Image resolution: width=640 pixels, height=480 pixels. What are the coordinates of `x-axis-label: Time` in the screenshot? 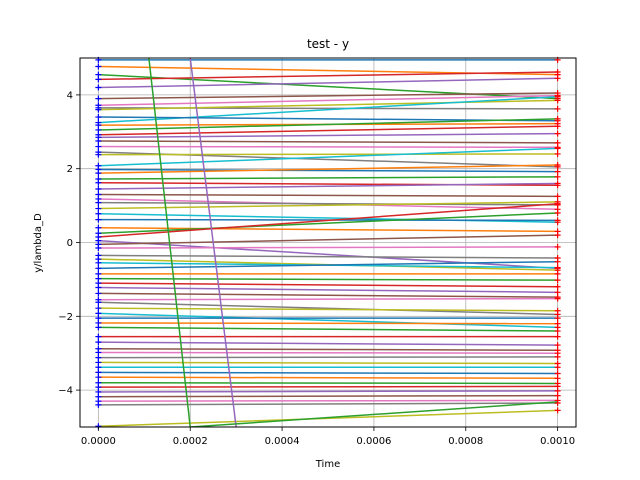 It's located at (327, 464).